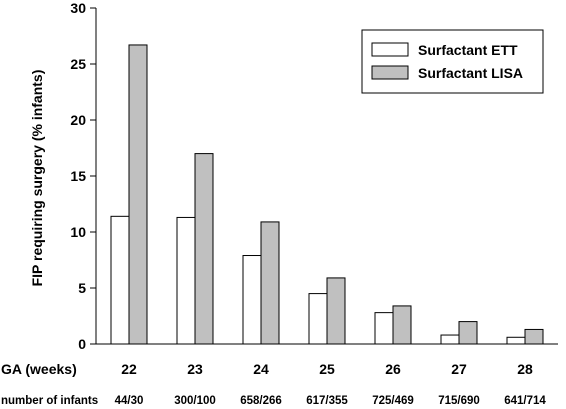 The height and width of the screenshot is (409, 566). What do you see at coordinates (78, 64) in the screenshot?
I see `y-tick-label: 25` at bounding box center [78, 64].